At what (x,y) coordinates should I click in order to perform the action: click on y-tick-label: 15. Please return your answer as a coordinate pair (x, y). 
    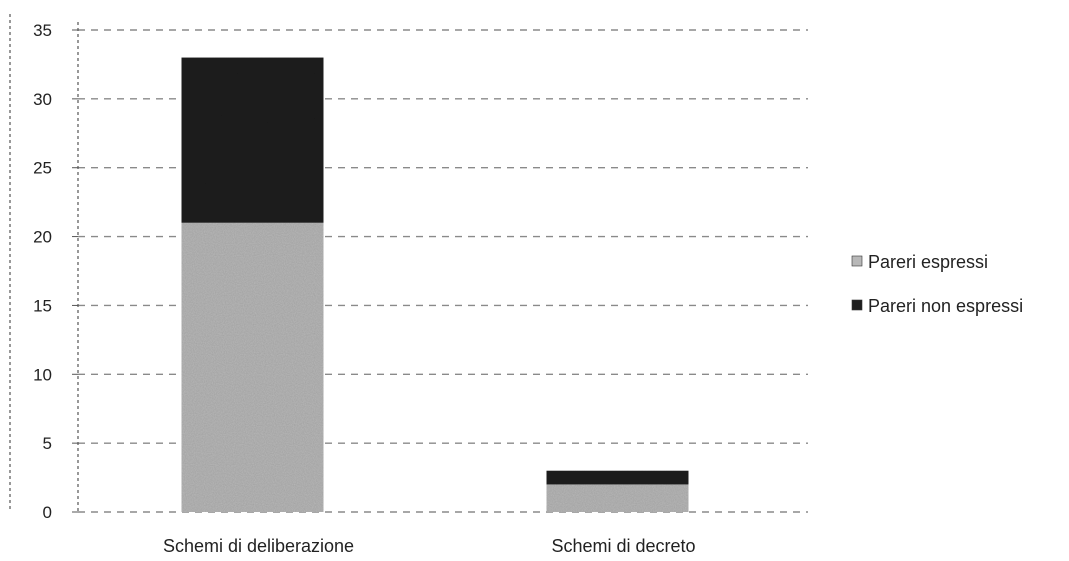
    Looking at the image, I should click on (42, 305).